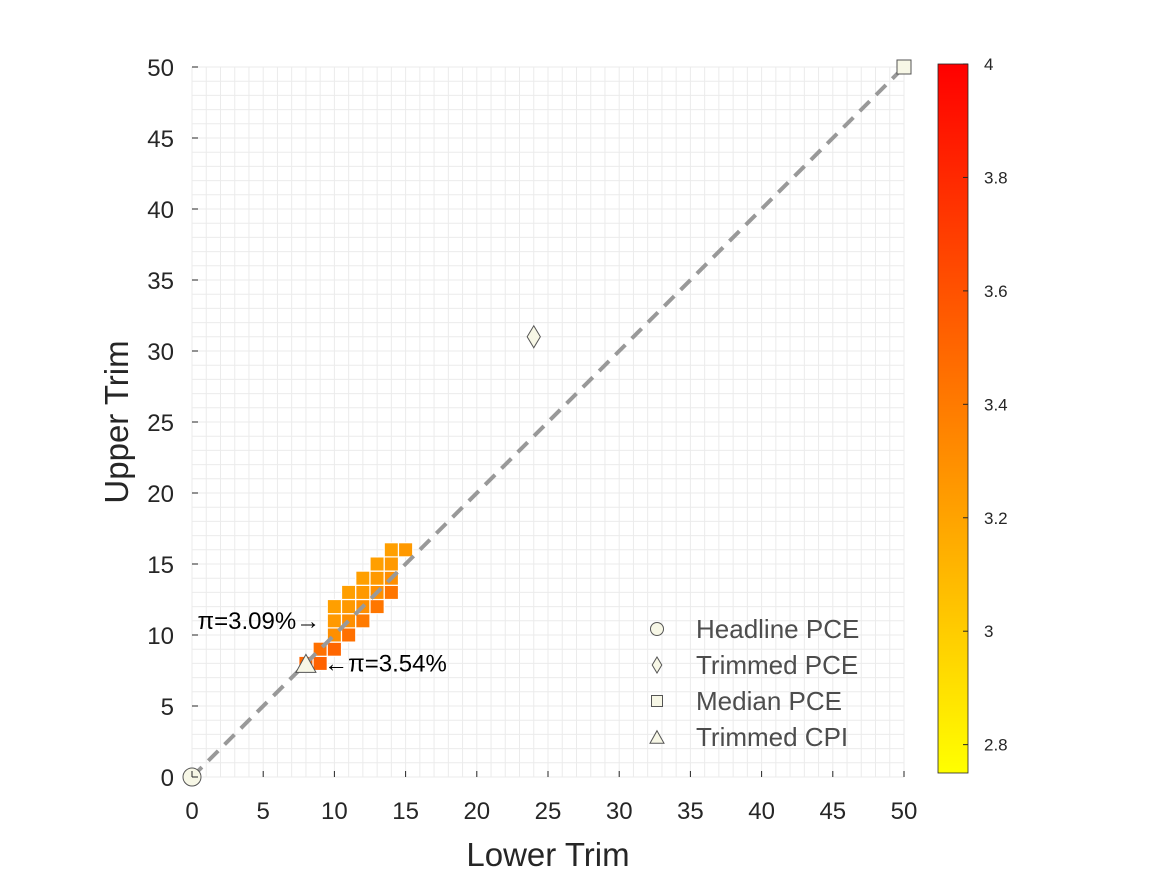 The height and width of the screenshot is (875, 1167). Describe the element at coordinates (160, 210) in the screenshot. I see `y-tick-label: 40` at that location.